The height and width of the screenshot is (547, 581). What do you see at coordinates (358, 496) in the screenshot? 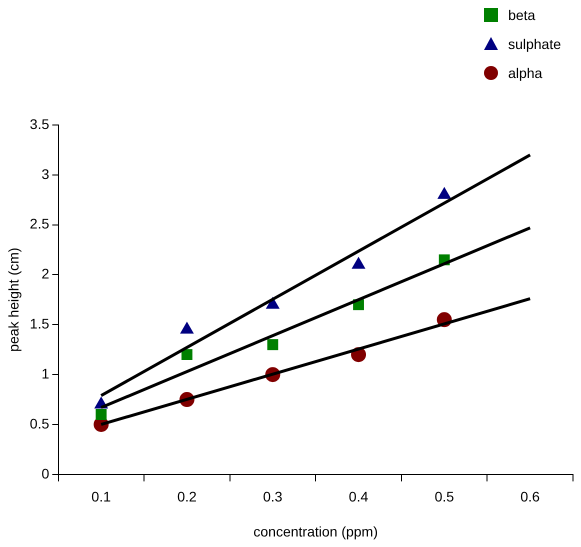
I see `x-tick-label: 0.4` at bounding box center [358, 496].